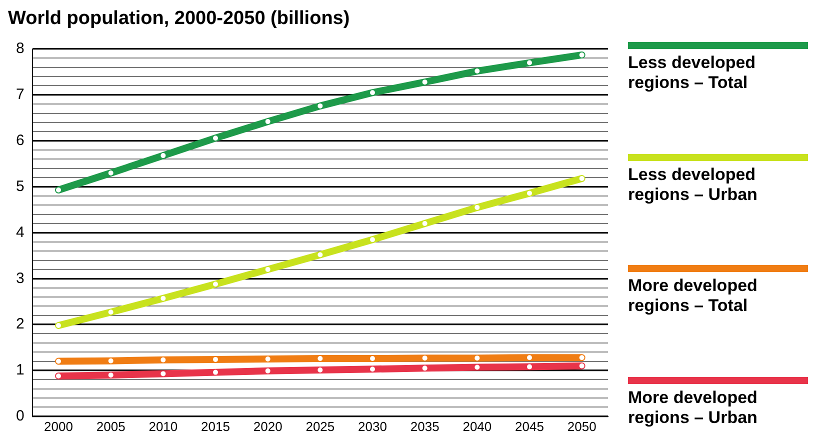 This screenshot has height=448, width=814. I want to click on x-tick-label: 2030, so click(372, 426).